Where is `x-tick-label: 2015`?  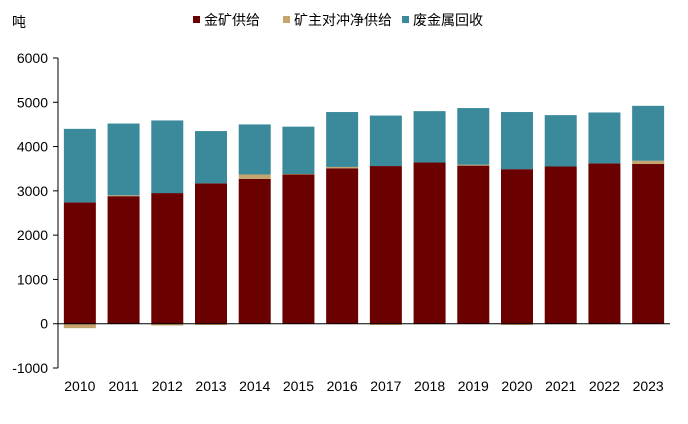 x-tick-label: 2015 is located at coordinates (298, 386).